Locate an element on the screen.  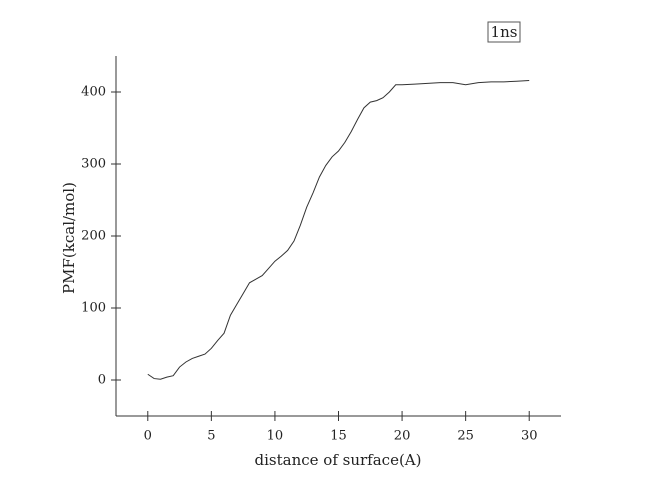
x-tick-label: 0 is located at coordinates (148, 436).